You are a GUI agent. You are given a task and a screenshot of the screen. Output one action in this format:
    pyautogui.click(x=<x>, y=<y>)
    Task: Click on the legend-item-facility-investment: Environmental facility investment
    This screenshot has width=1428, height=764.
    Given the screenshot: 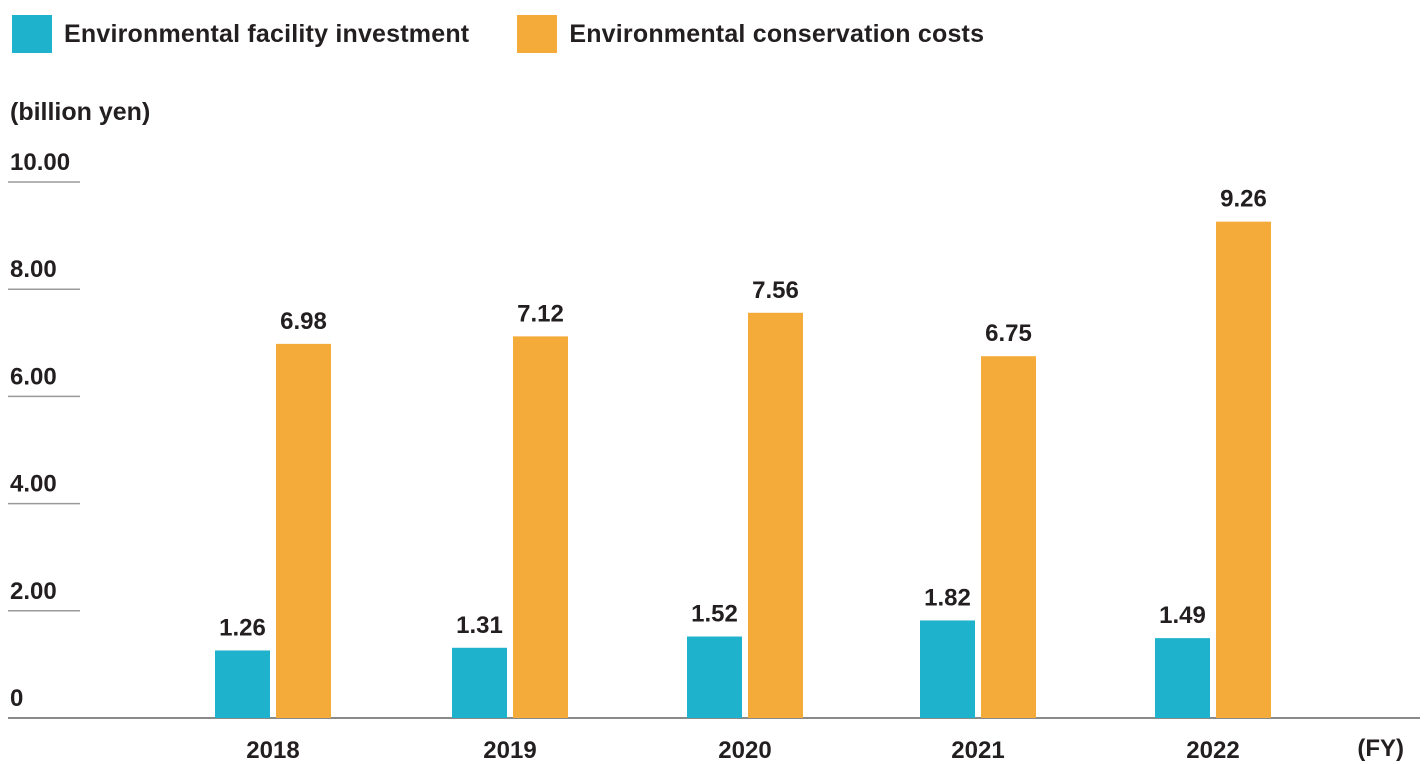 What is the action you would take?
    pyautogui.click(x=240, y=34)
    